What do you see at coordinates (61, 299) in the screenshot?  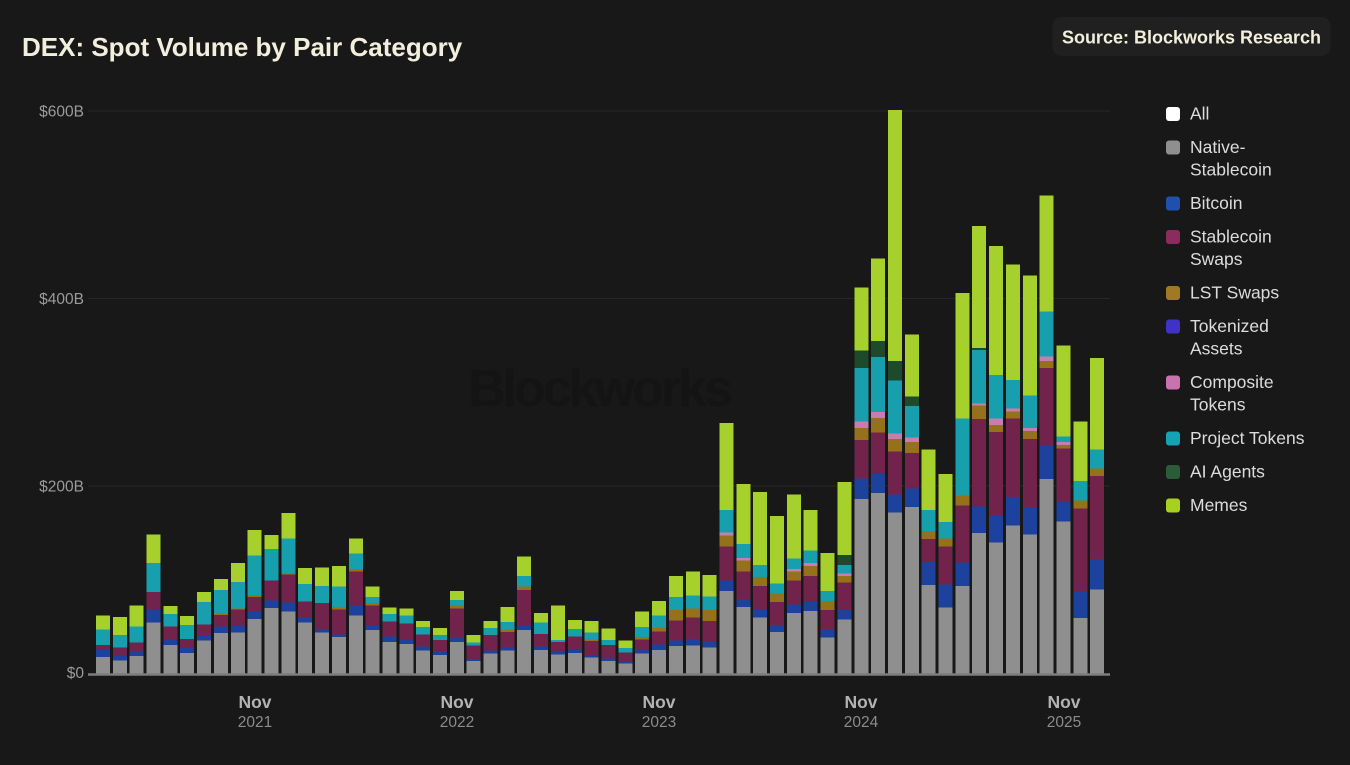 I see `svg-text: $400B` at bounding box center [61, 299].